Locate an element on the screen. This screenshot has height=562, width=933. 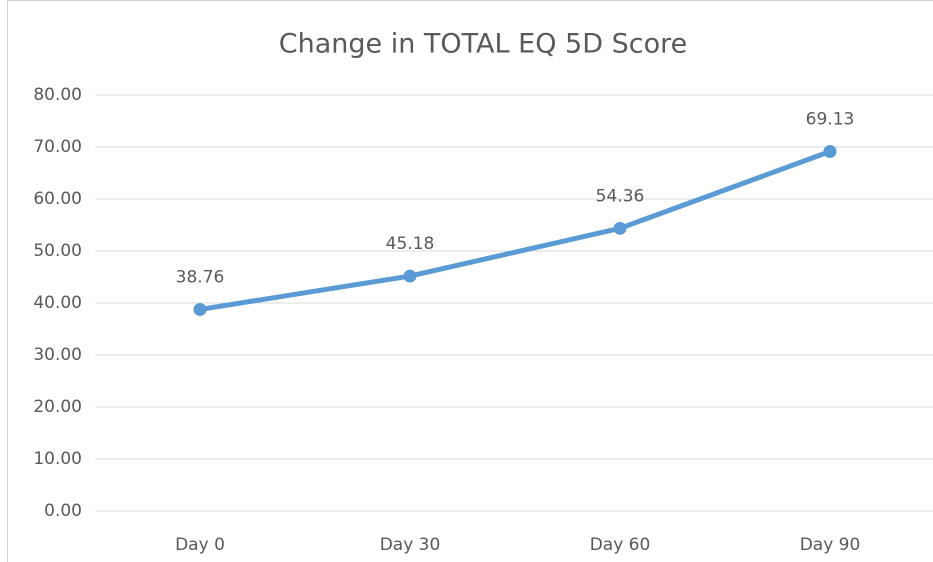
data-label: 54.36 is located at coordinates (620, 196).